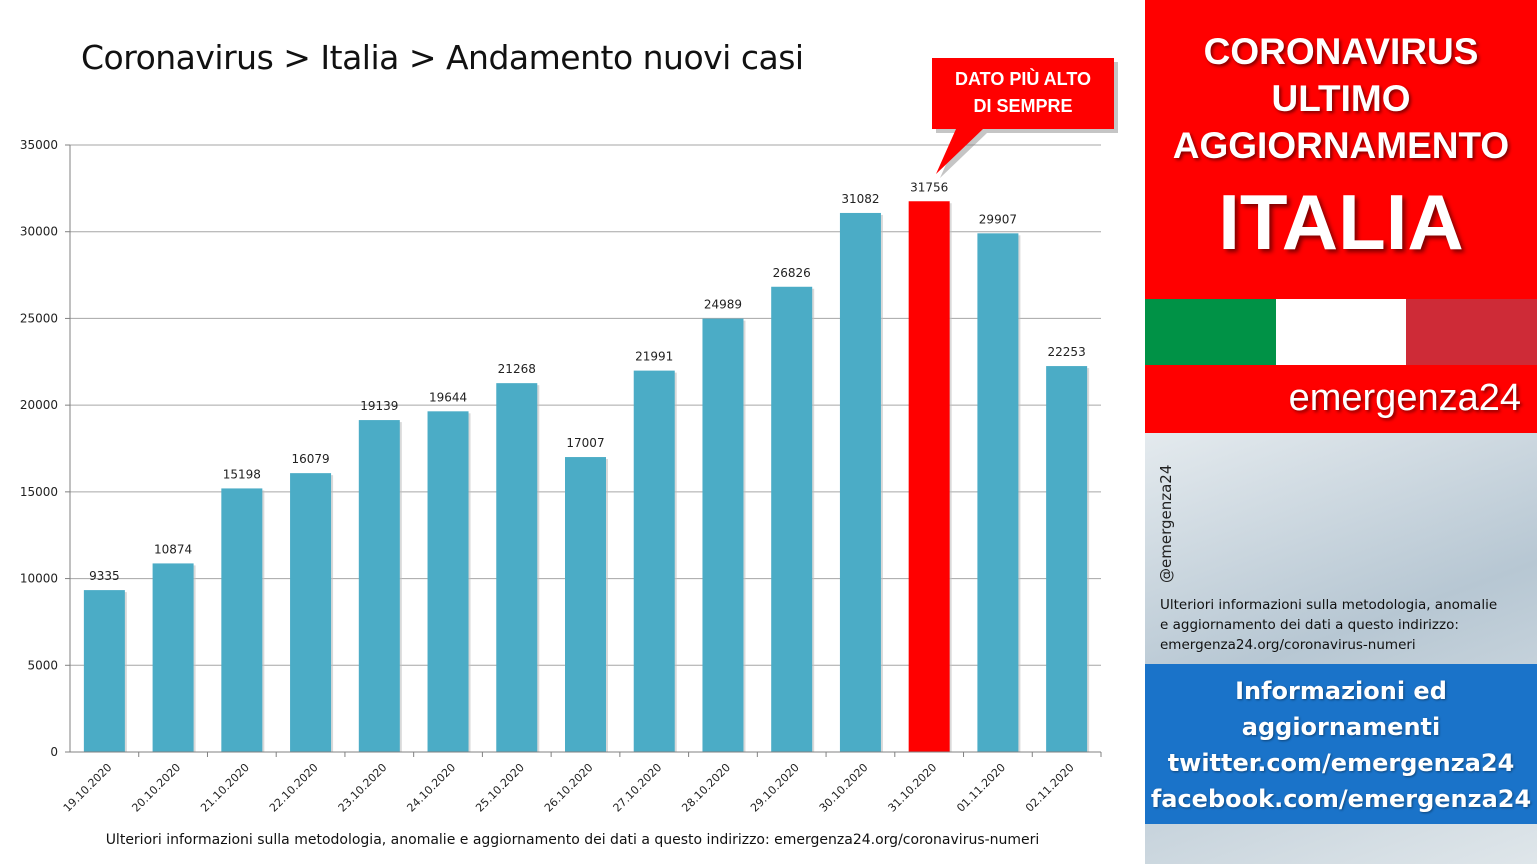 The width and height of the screenshot is (1537, 864). I want to click on data-label: 31756, so click(929, 187).